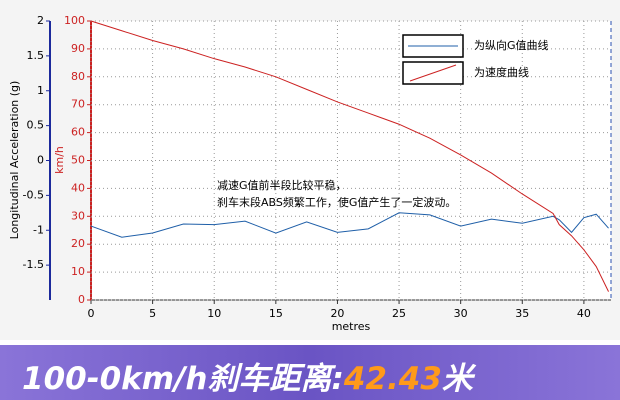  I want to click on y2-tick-label: 20, so click(78, 243).